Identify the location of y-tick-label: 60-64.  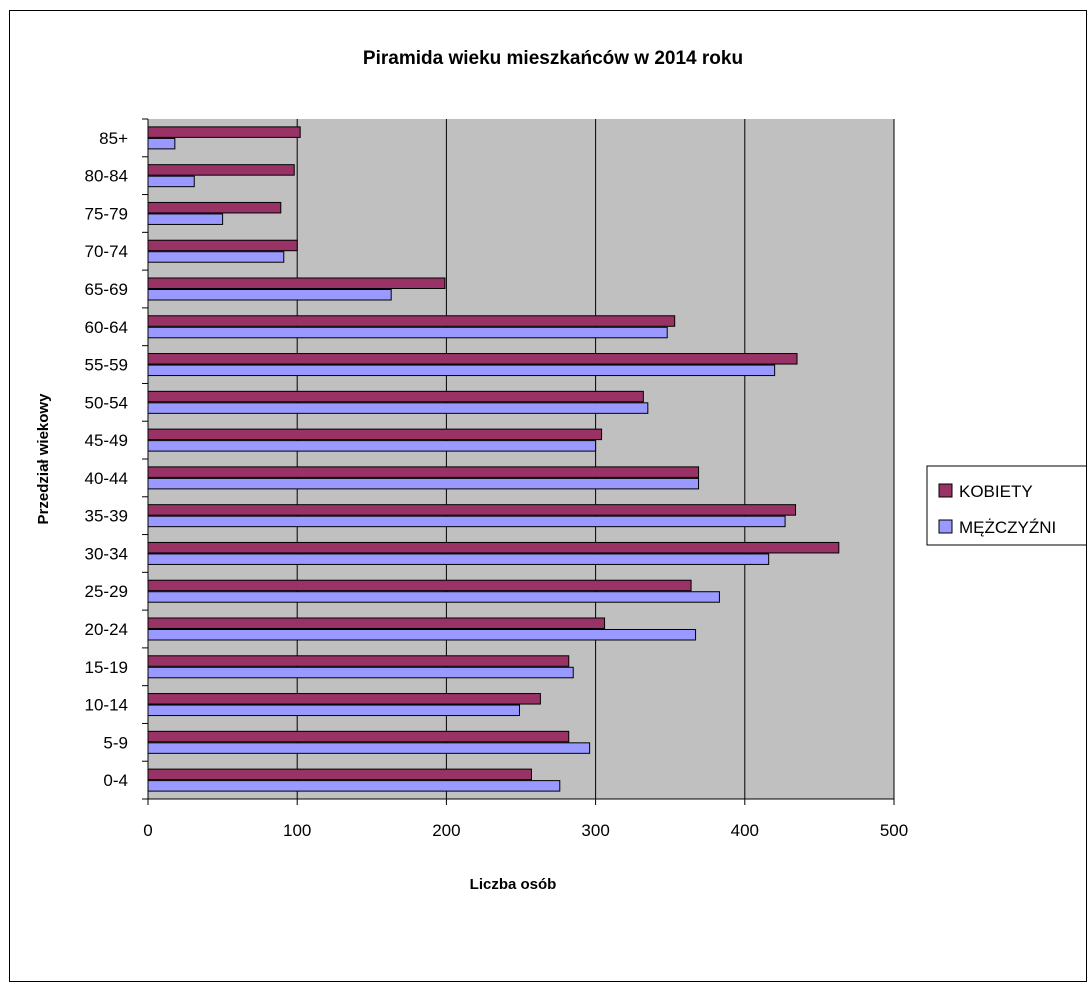
(106, 327).